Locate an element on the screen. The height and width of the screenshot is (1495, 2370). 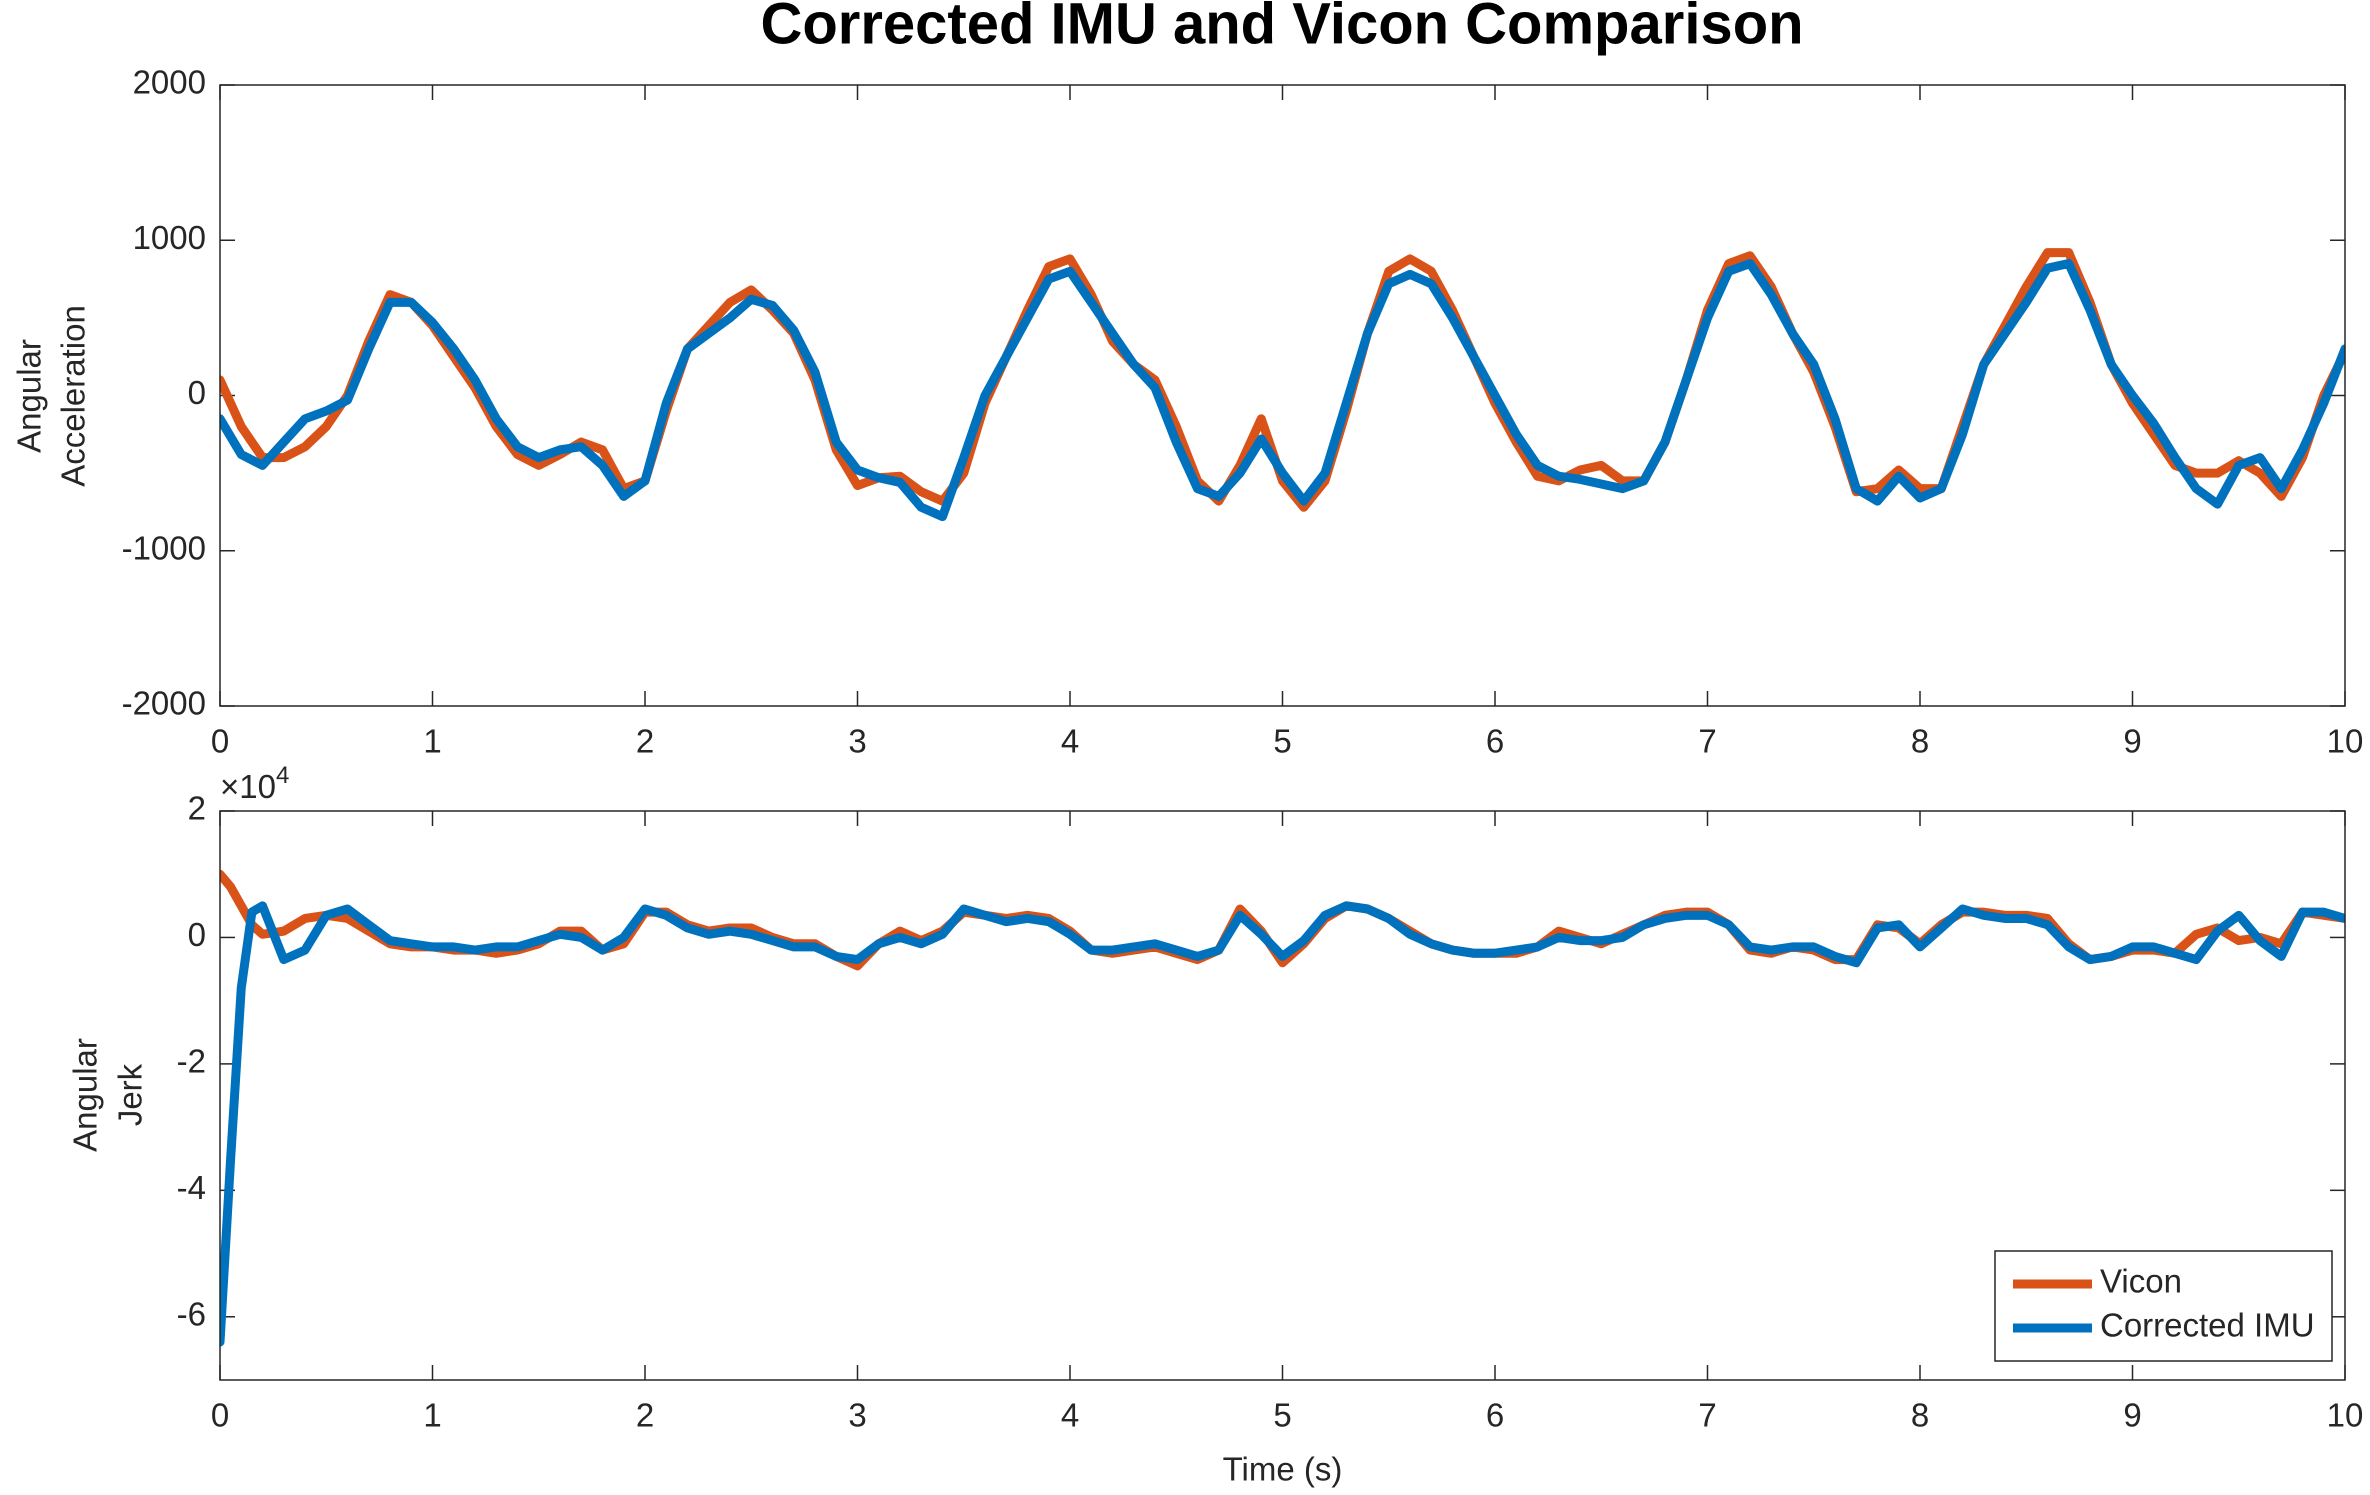
legend-label: Vicon is located at coordinates (2141, 1281).